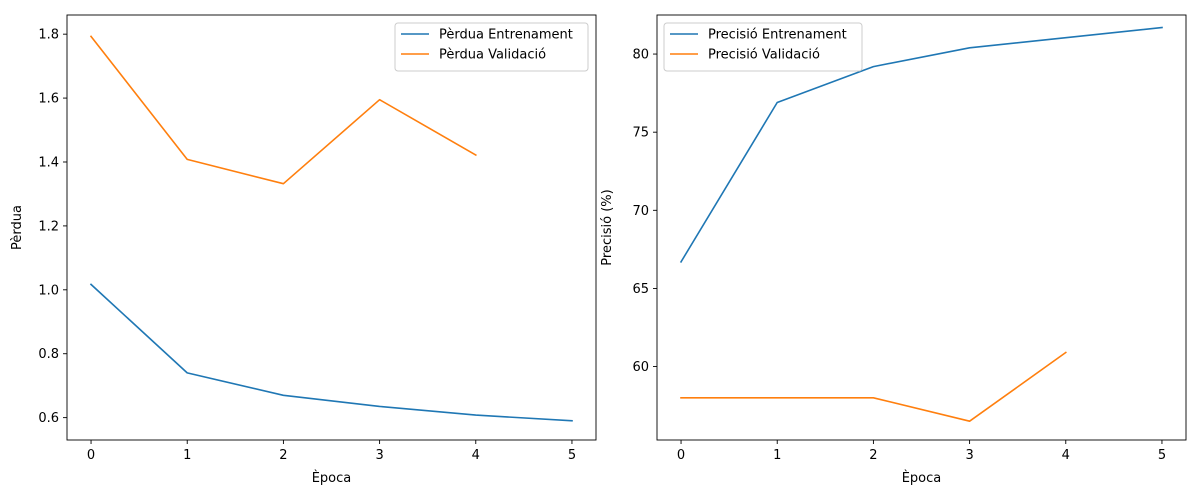  Describe the element at coordinates (640, 133) in the screenshot. I see `y-tick-label: 75` at that location.